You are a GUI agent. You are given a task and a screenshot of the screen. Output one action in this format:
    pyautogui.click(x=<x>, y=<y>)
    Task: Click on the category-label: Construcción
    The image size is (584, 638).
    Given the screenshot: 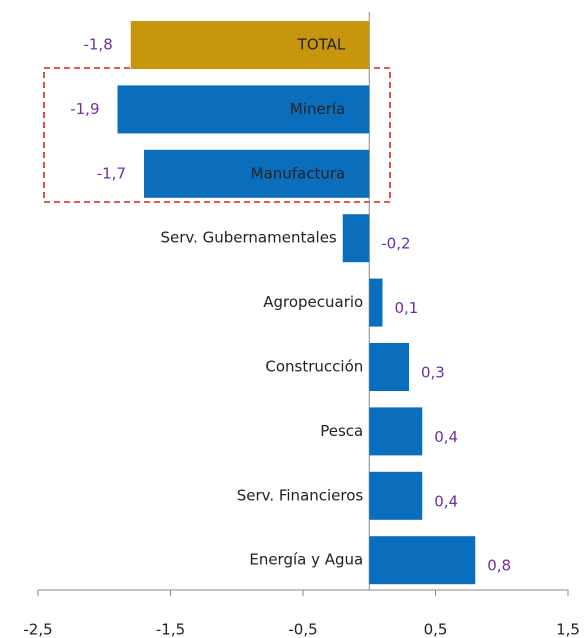 What is the action you would take?
    pyautogui.click(x=314, y=367)
    